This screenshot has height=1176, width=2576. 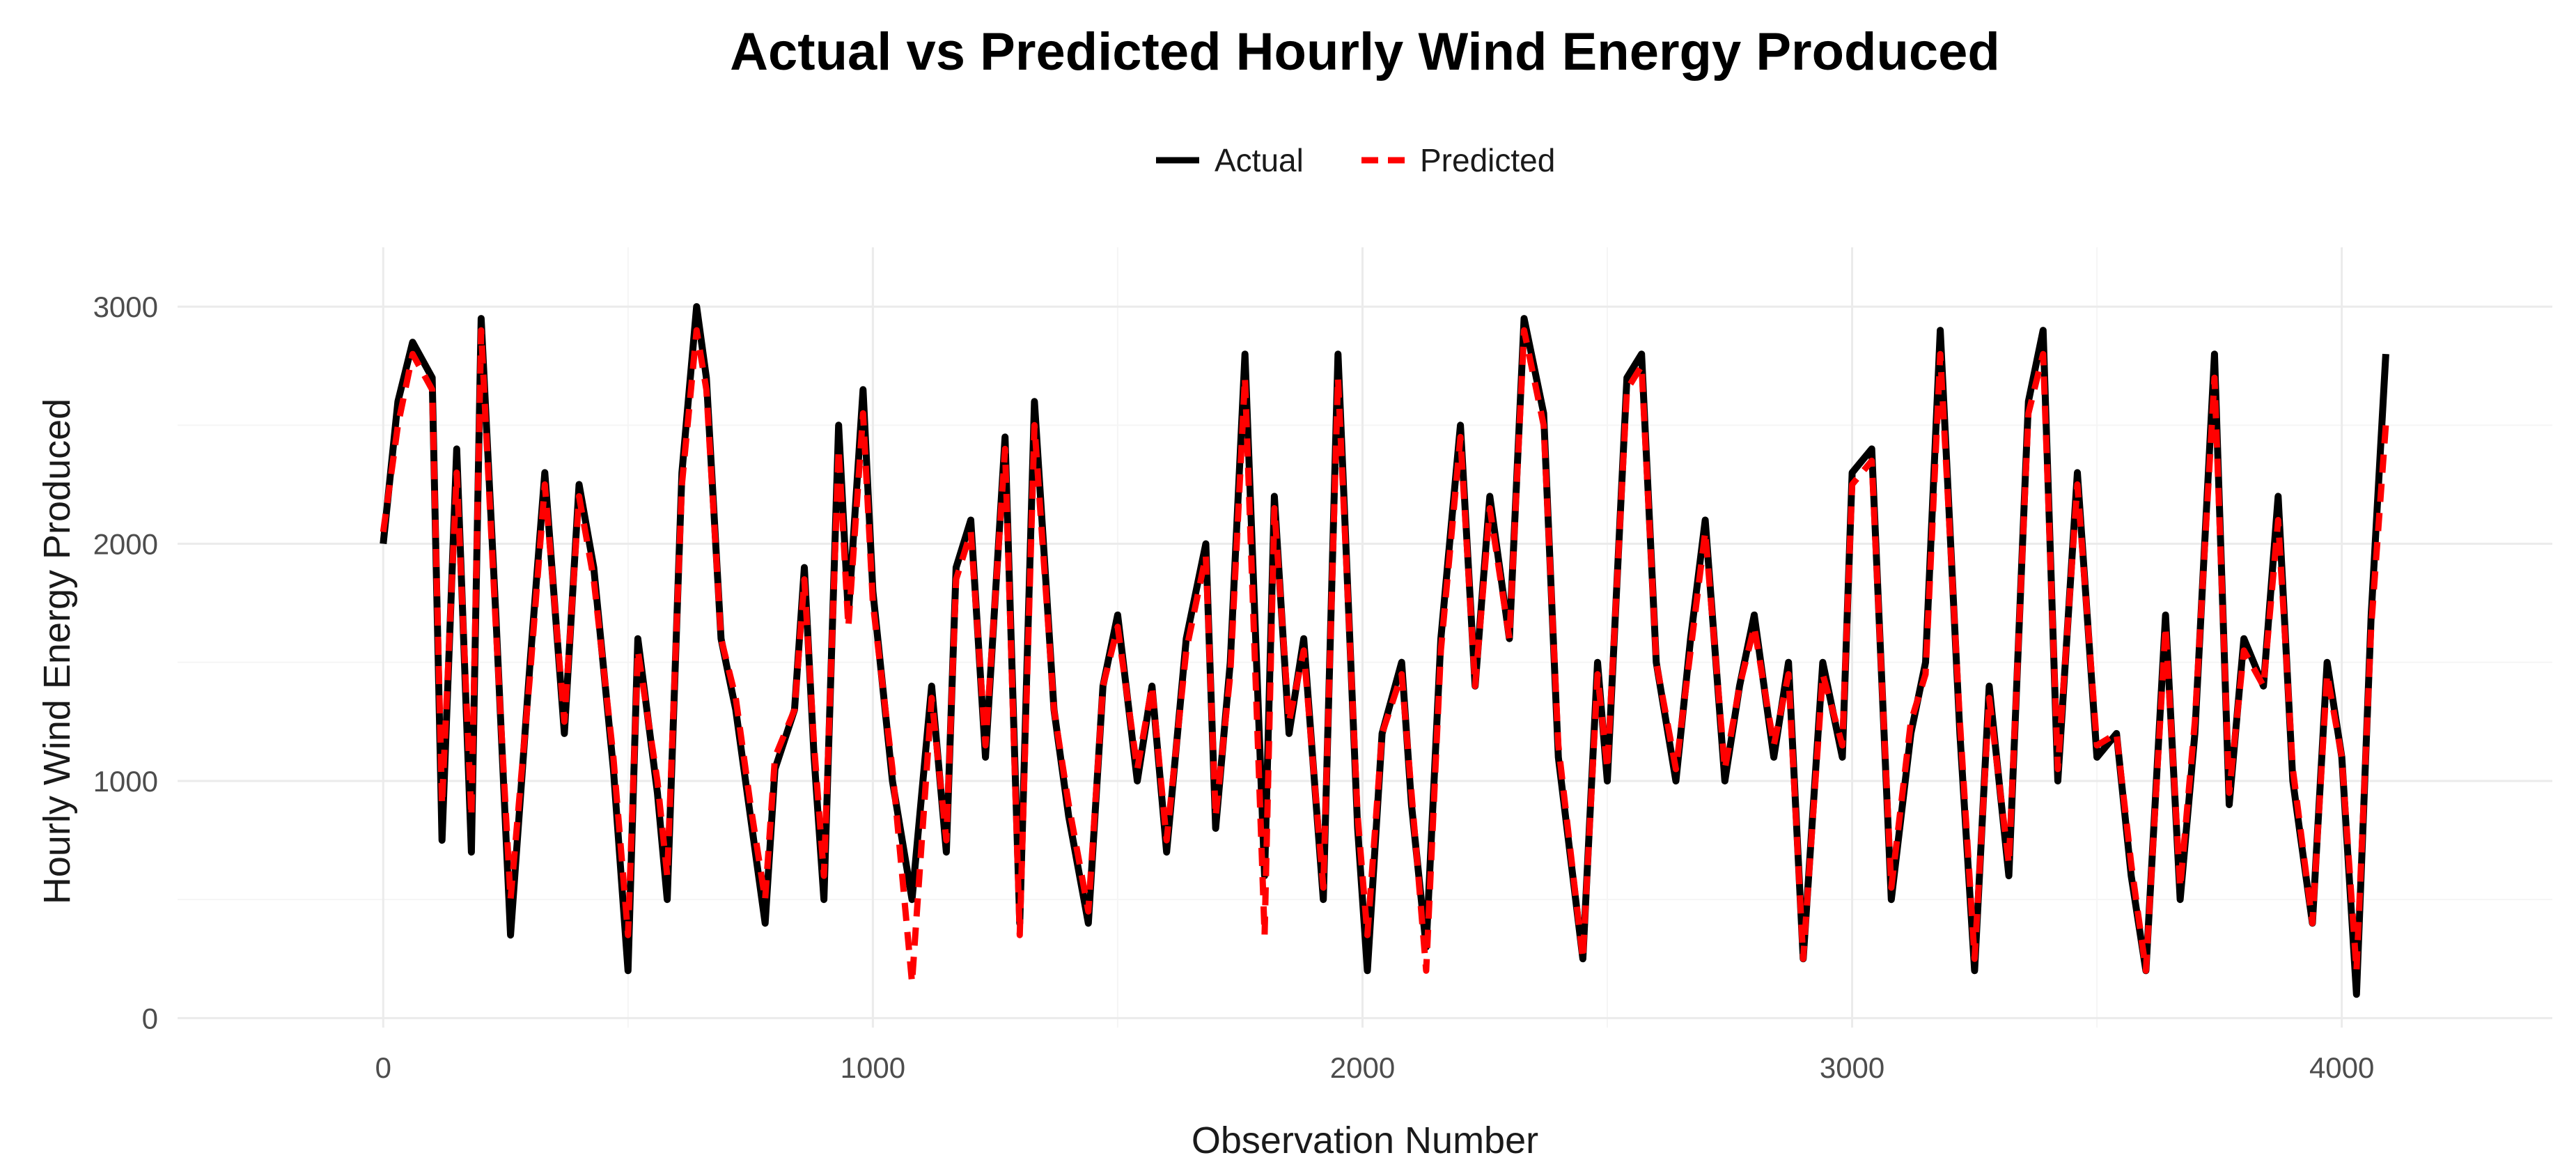 What do you see at coordinates (57, 651) in the screenshot?
I see `y-axis-title: Hourly Wind Energy Produced` at bounding box center [57, 651].